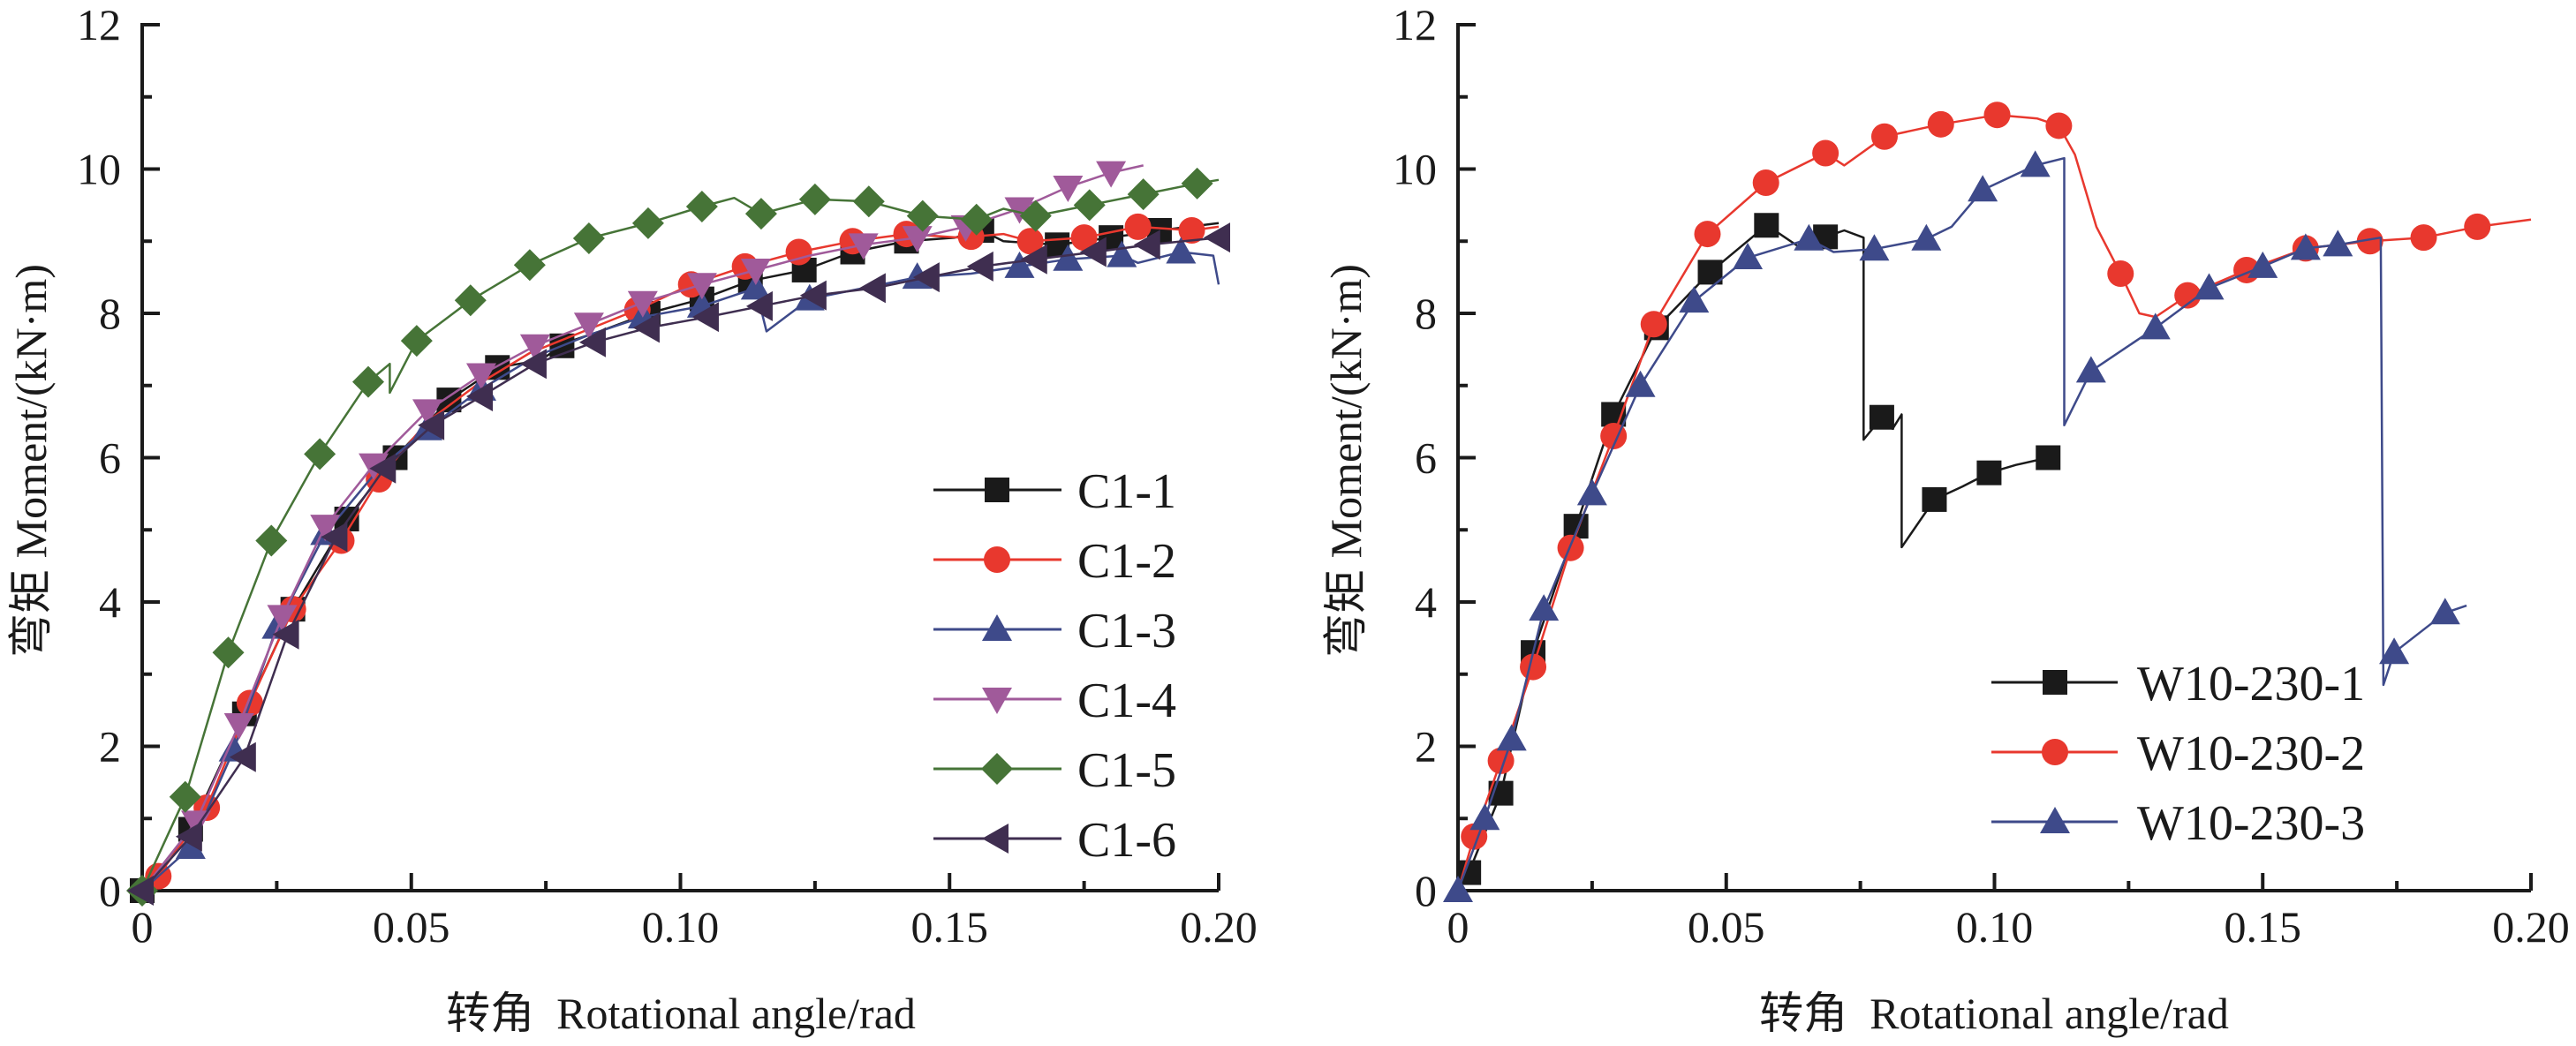  I want to click on legend-item: C1-1, so click(1054, 491).